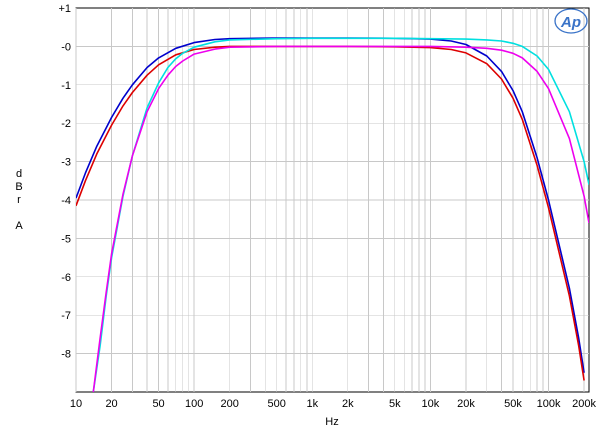  What do you see at coordinates (466, 404) in the screenshot?
I see `x-tick-label: 20k` at bounding box center [466, 404].